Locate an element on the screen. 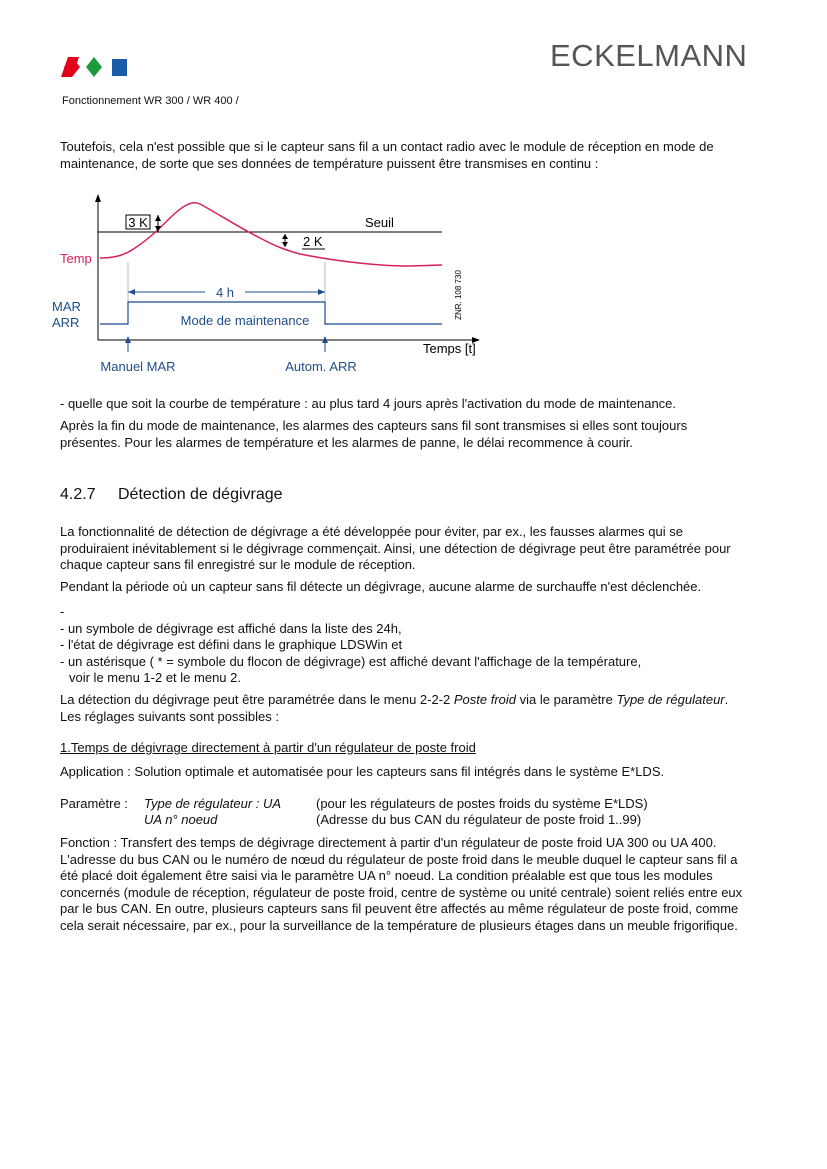 The image size is (827, 1169). header-subtitle: Fonctionnement WR 300 / WR 400 / is located at coordinates (150, 101).